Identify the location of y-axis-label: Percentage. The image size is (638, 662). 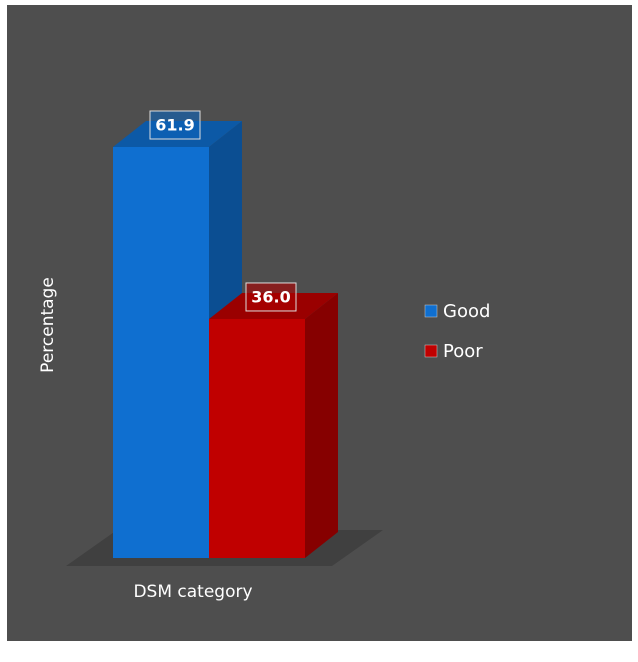
(48, 325).